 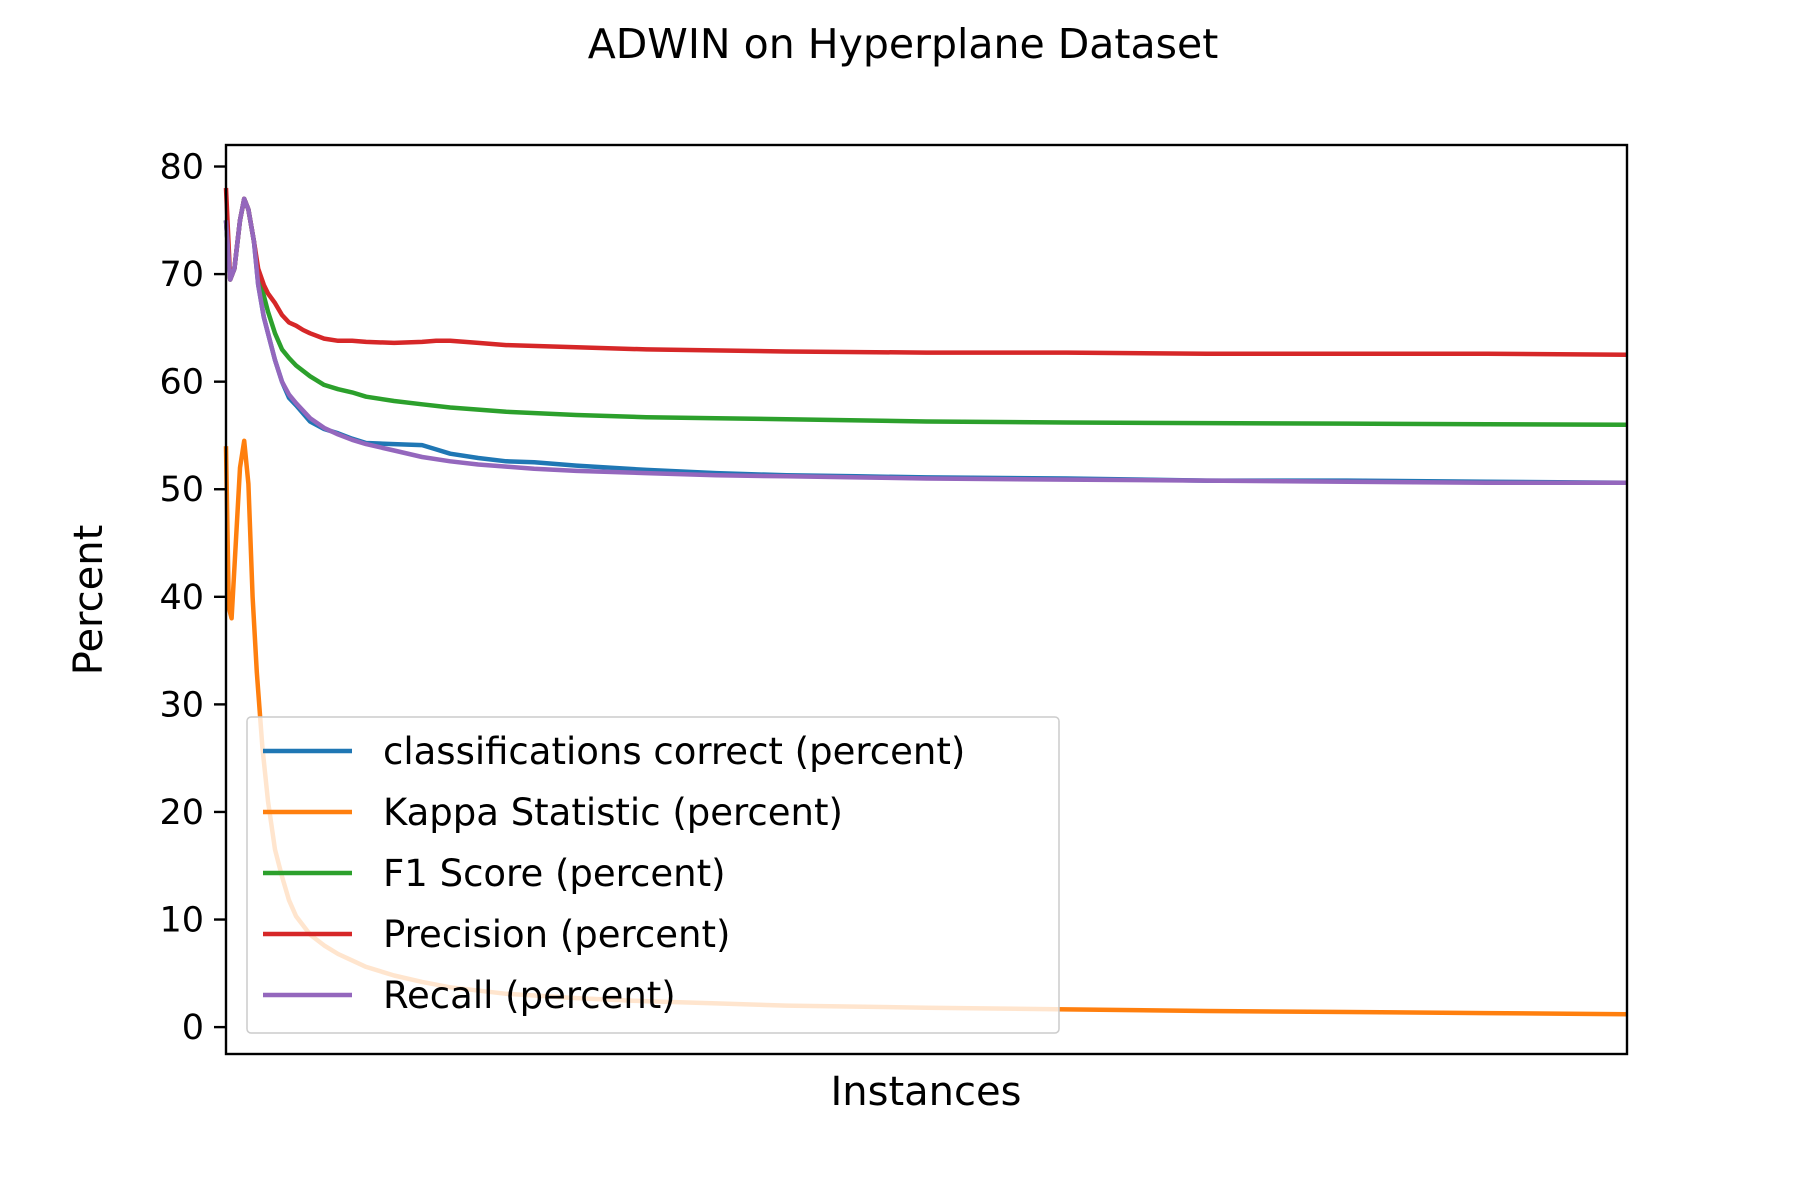 I want to click on y-axis-label: Percent, so click(x=89, y=600).